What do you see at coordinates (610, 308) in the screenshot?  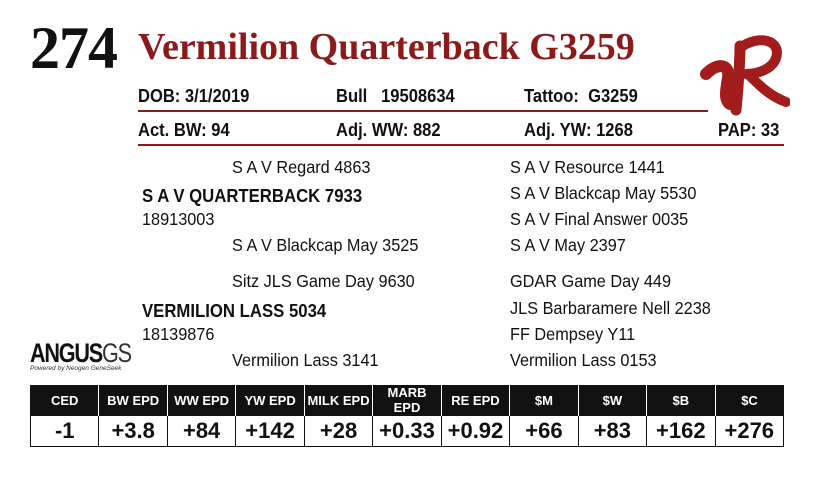 I see `pedigree-right-6: JLS Barbaramere Nell 2238` at bounding box center [610, 308].